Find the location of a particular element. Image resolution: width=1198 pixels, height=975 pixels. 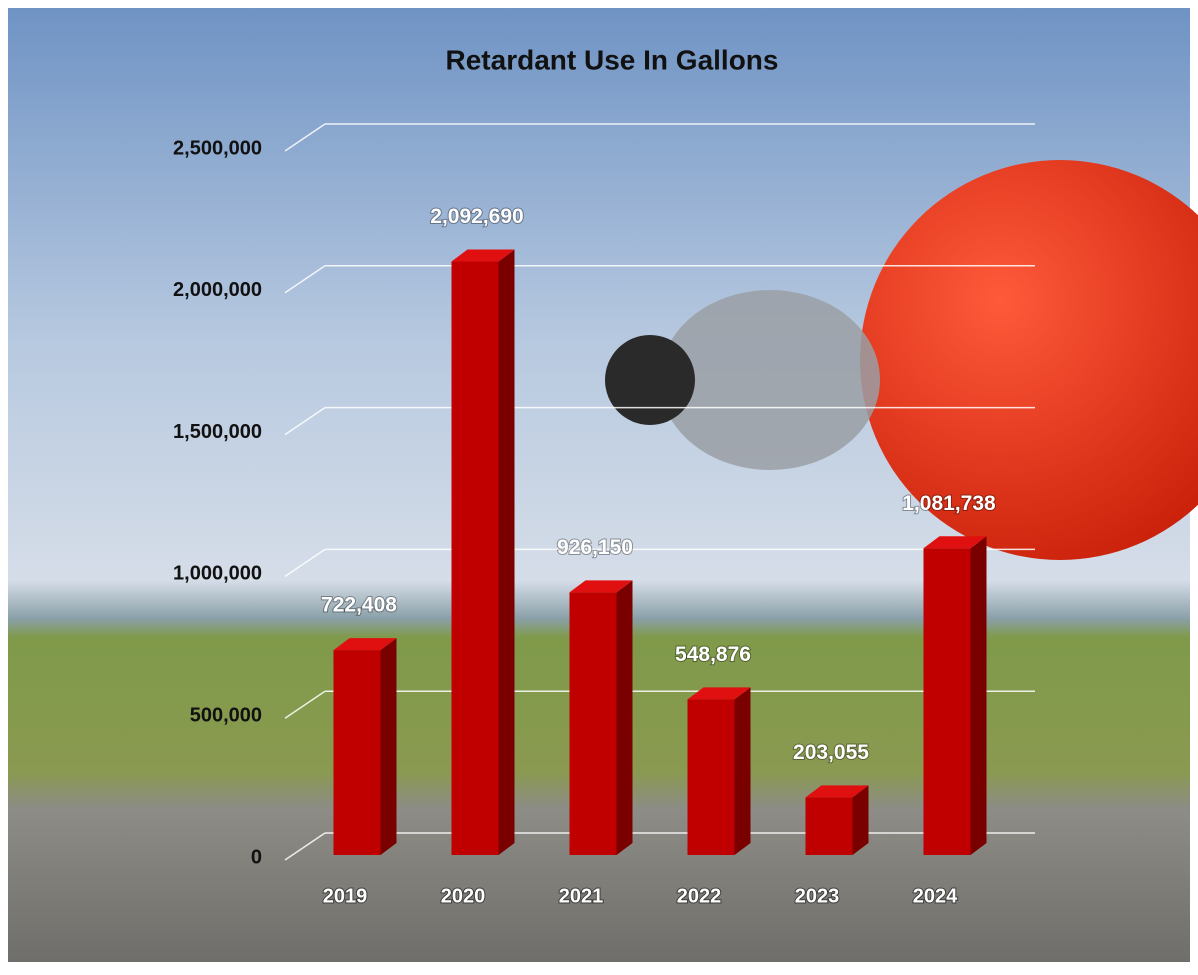

y-tick-label: 2,000,000 is located at coordinates (217, 290).